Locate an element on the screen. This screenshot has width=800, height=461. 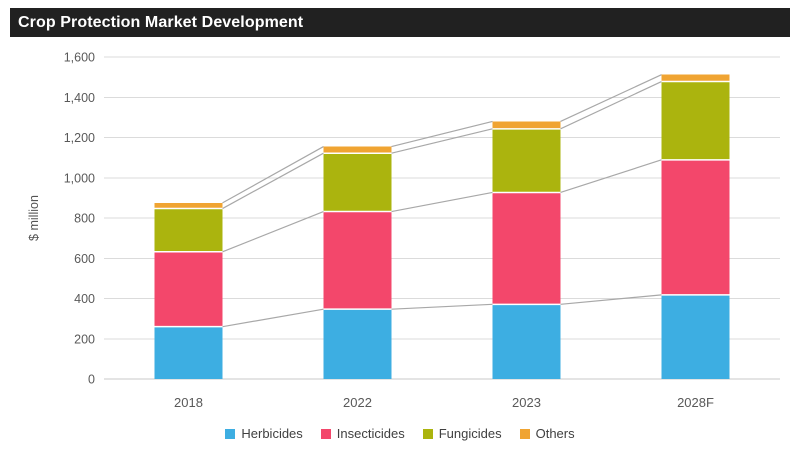
legend-swatch-herbicides is located at coordinates (230, 433).